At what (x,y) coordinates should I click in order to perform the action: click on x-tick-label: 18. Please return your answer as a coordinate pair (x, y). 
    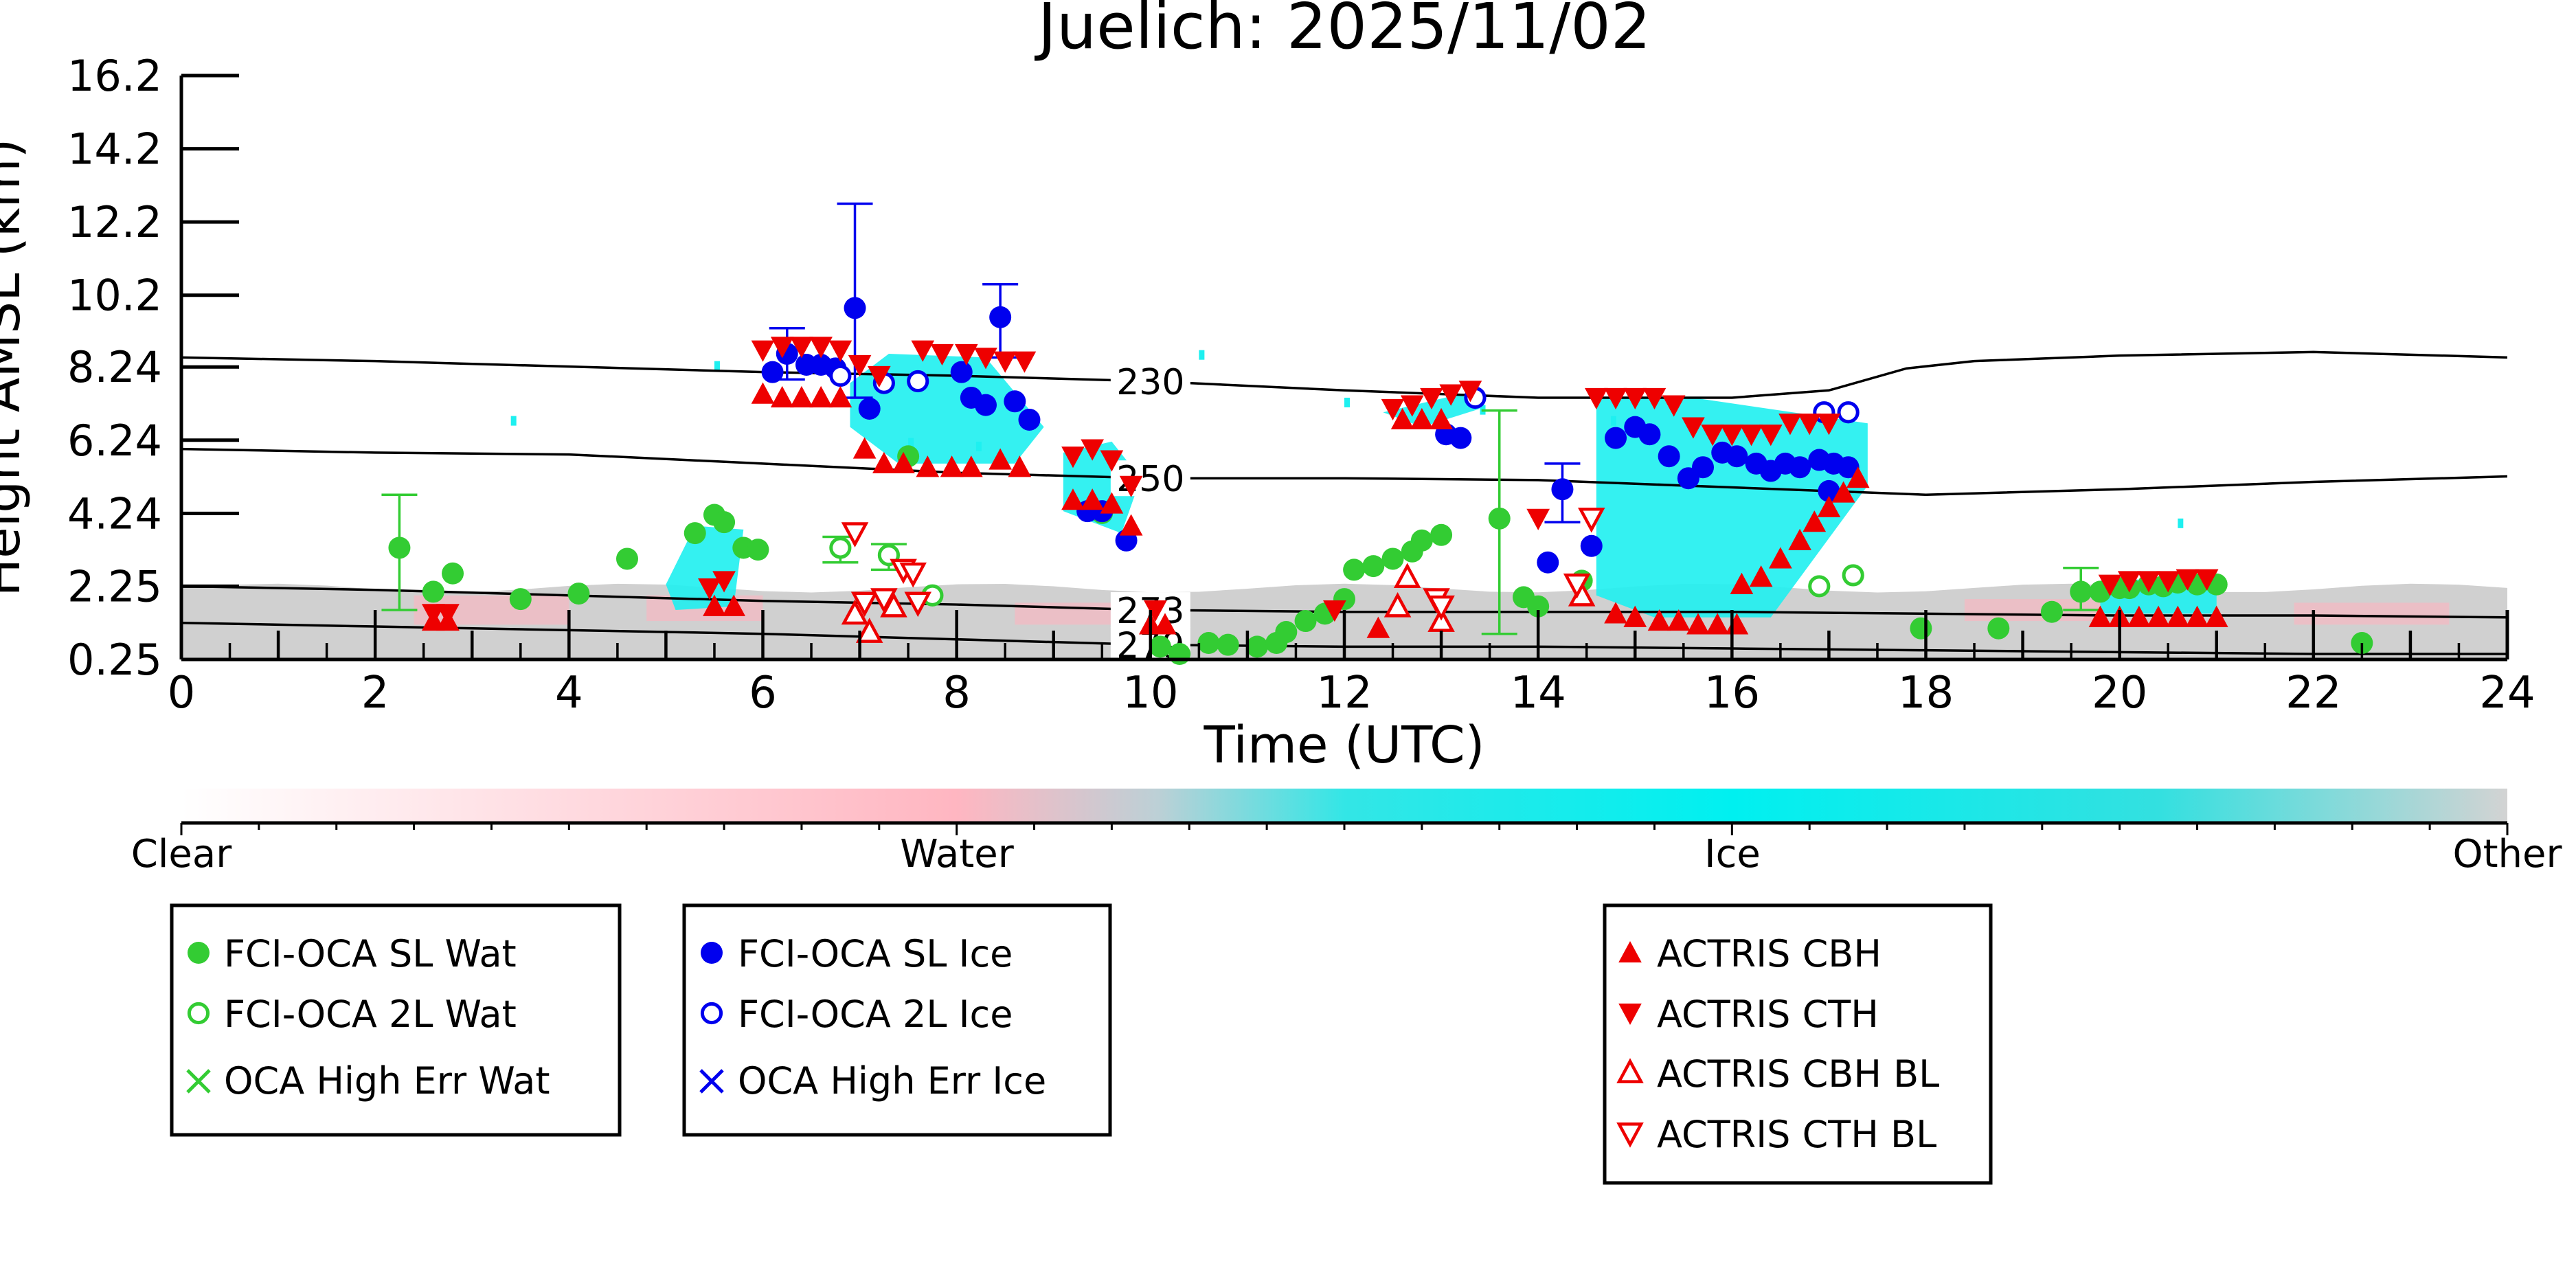
    Looking at the image, I should click on (1926, 693).